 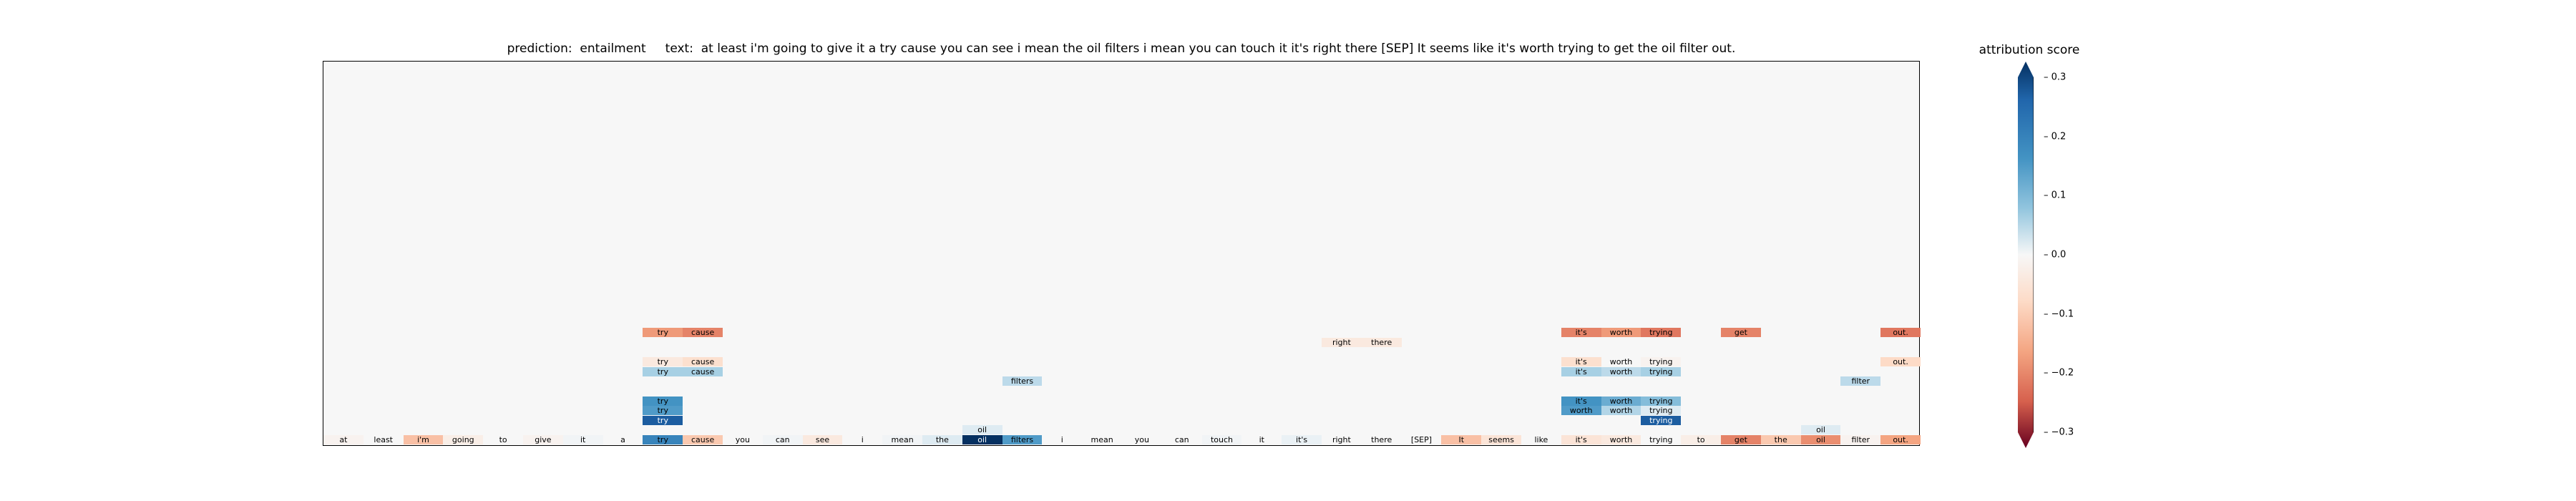 What do you see at coordinates (2055, 255) in the screenshot?
I see `colorbar-tick-label: – 0.0` at bounding box center [2055, 255].